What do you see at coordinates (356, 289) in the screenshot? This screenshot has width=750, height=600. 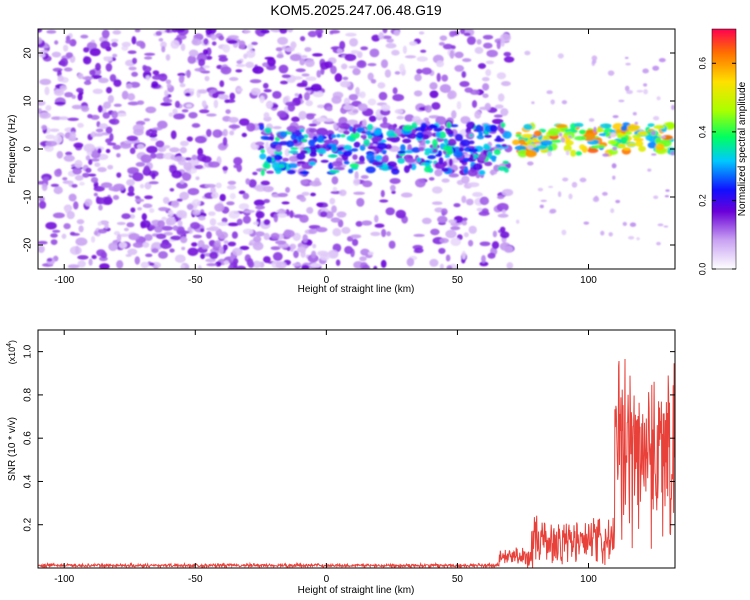 I see `spectrogram-x-axis-label: Height of straight line (km)` at bounding box center [356, 289].